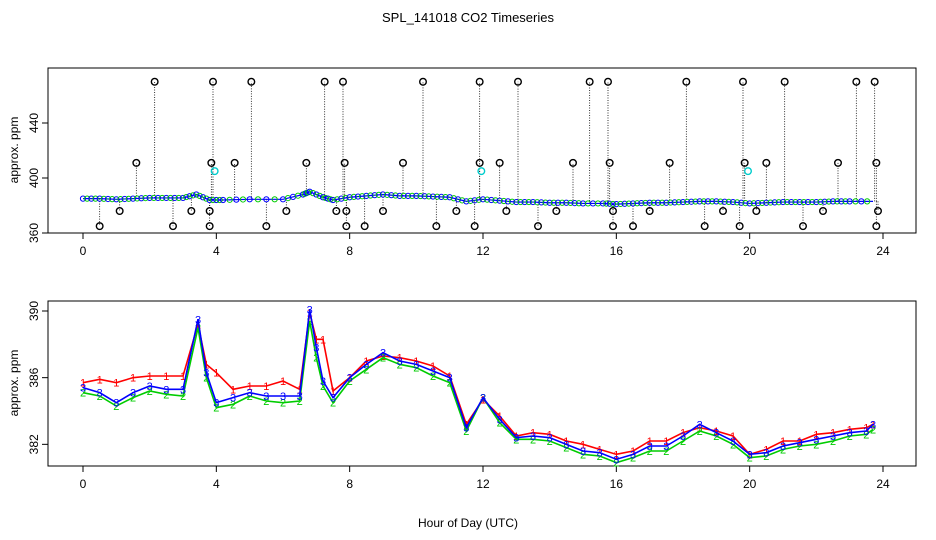 The height and width of the screenshot is (540, 936). What do you see at coordinates (216, 251) in the screenshot?
I see `top-x-tick-label: 4` at bounding box center [216, 251].